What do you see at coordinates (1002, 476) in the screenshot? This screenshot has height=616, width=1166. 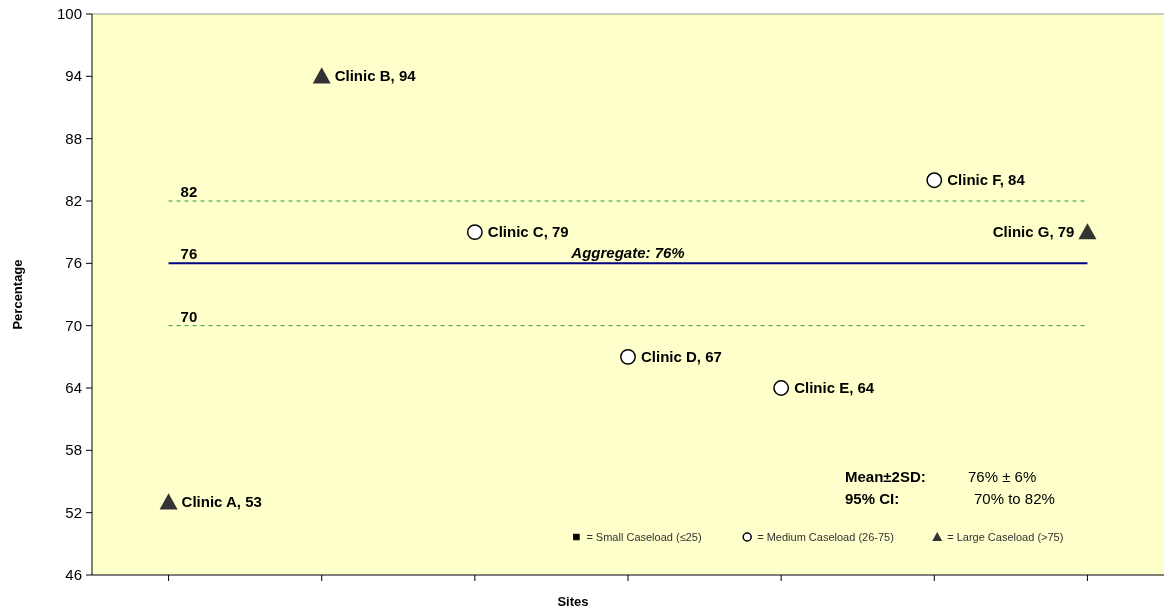 I see `annotation: 76% ± 6%` at bounding box center [1002, 476].